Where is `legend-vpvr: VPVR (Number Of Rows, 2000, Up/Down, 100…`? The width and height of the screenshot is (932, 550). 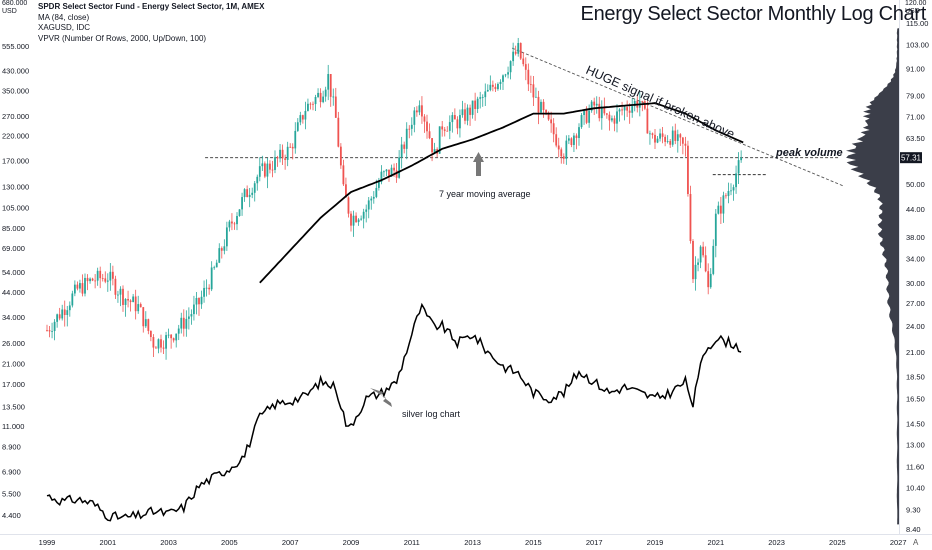
legend-vpvr: VPVR (Number Of Rows, 2000, Up/Down, 100… is located at coordinates (122, 38).